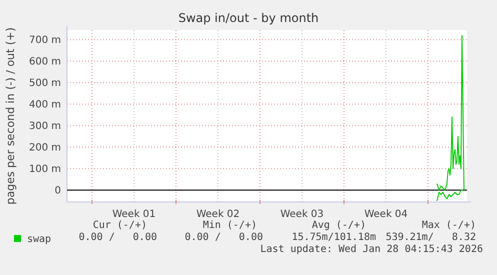 The height and width of the screenshot is (275, 497). What do you see at coordinates (334, 237) in the screenshot?
I see `text: 15.75m/101.18m` at bounding box center [334, 237].